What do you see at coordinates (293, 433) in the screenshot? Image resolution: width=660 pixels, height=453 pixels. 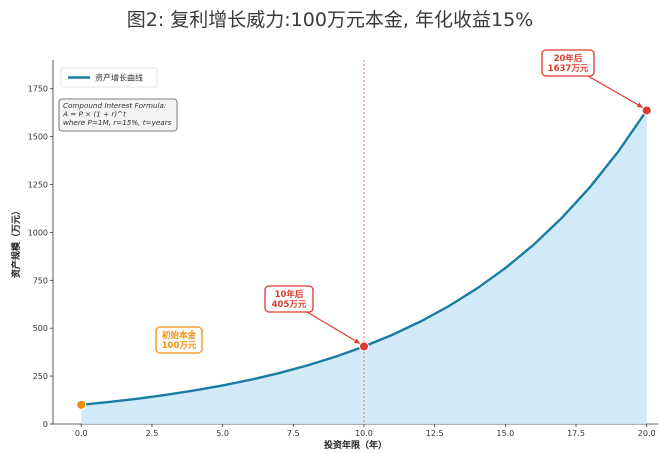 I see `x-tick-label: 7.5` at bounding box center [293, 433].